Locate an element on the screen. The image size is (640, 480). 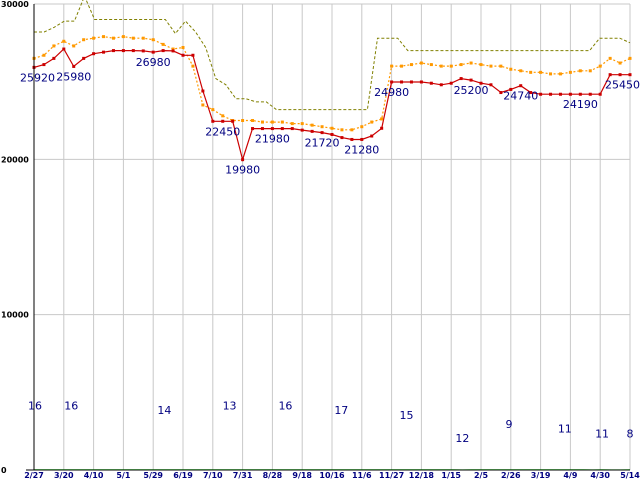
count-data-label: 17 is located at coordinates (341, 410).